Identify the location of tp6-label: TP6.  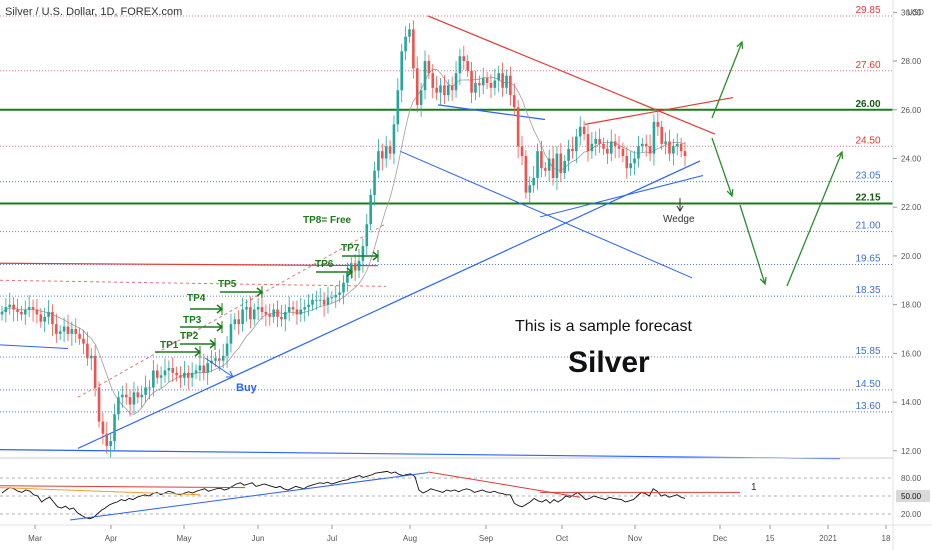
(324, 264).